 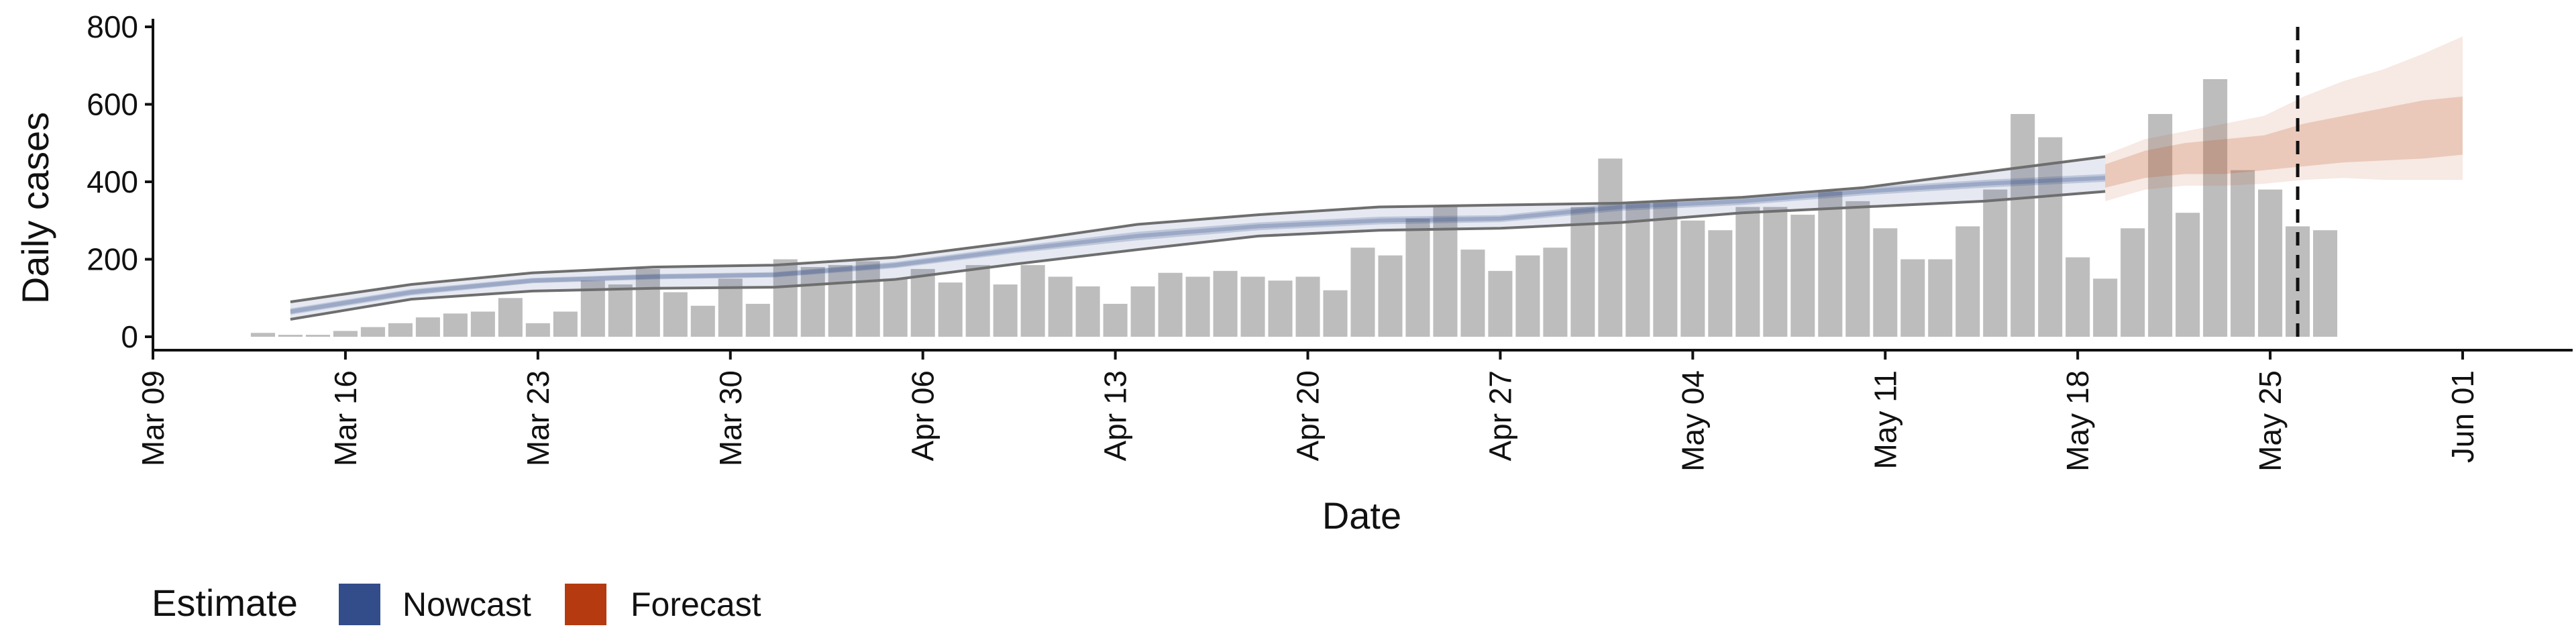 What do you see at coordinates (2270, 421) in the screenshot?
I see `x-tick-label: May 25` at bounding box center [2270, 421].